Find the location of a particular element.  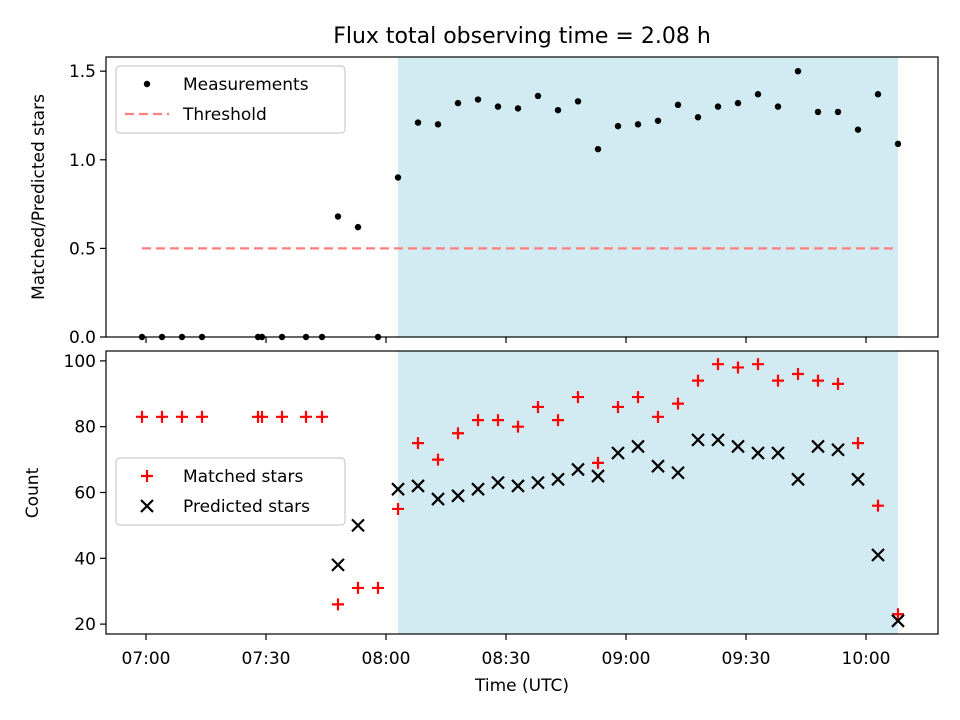

legend-label: Predicted stars is located at coordinates (246, 507).